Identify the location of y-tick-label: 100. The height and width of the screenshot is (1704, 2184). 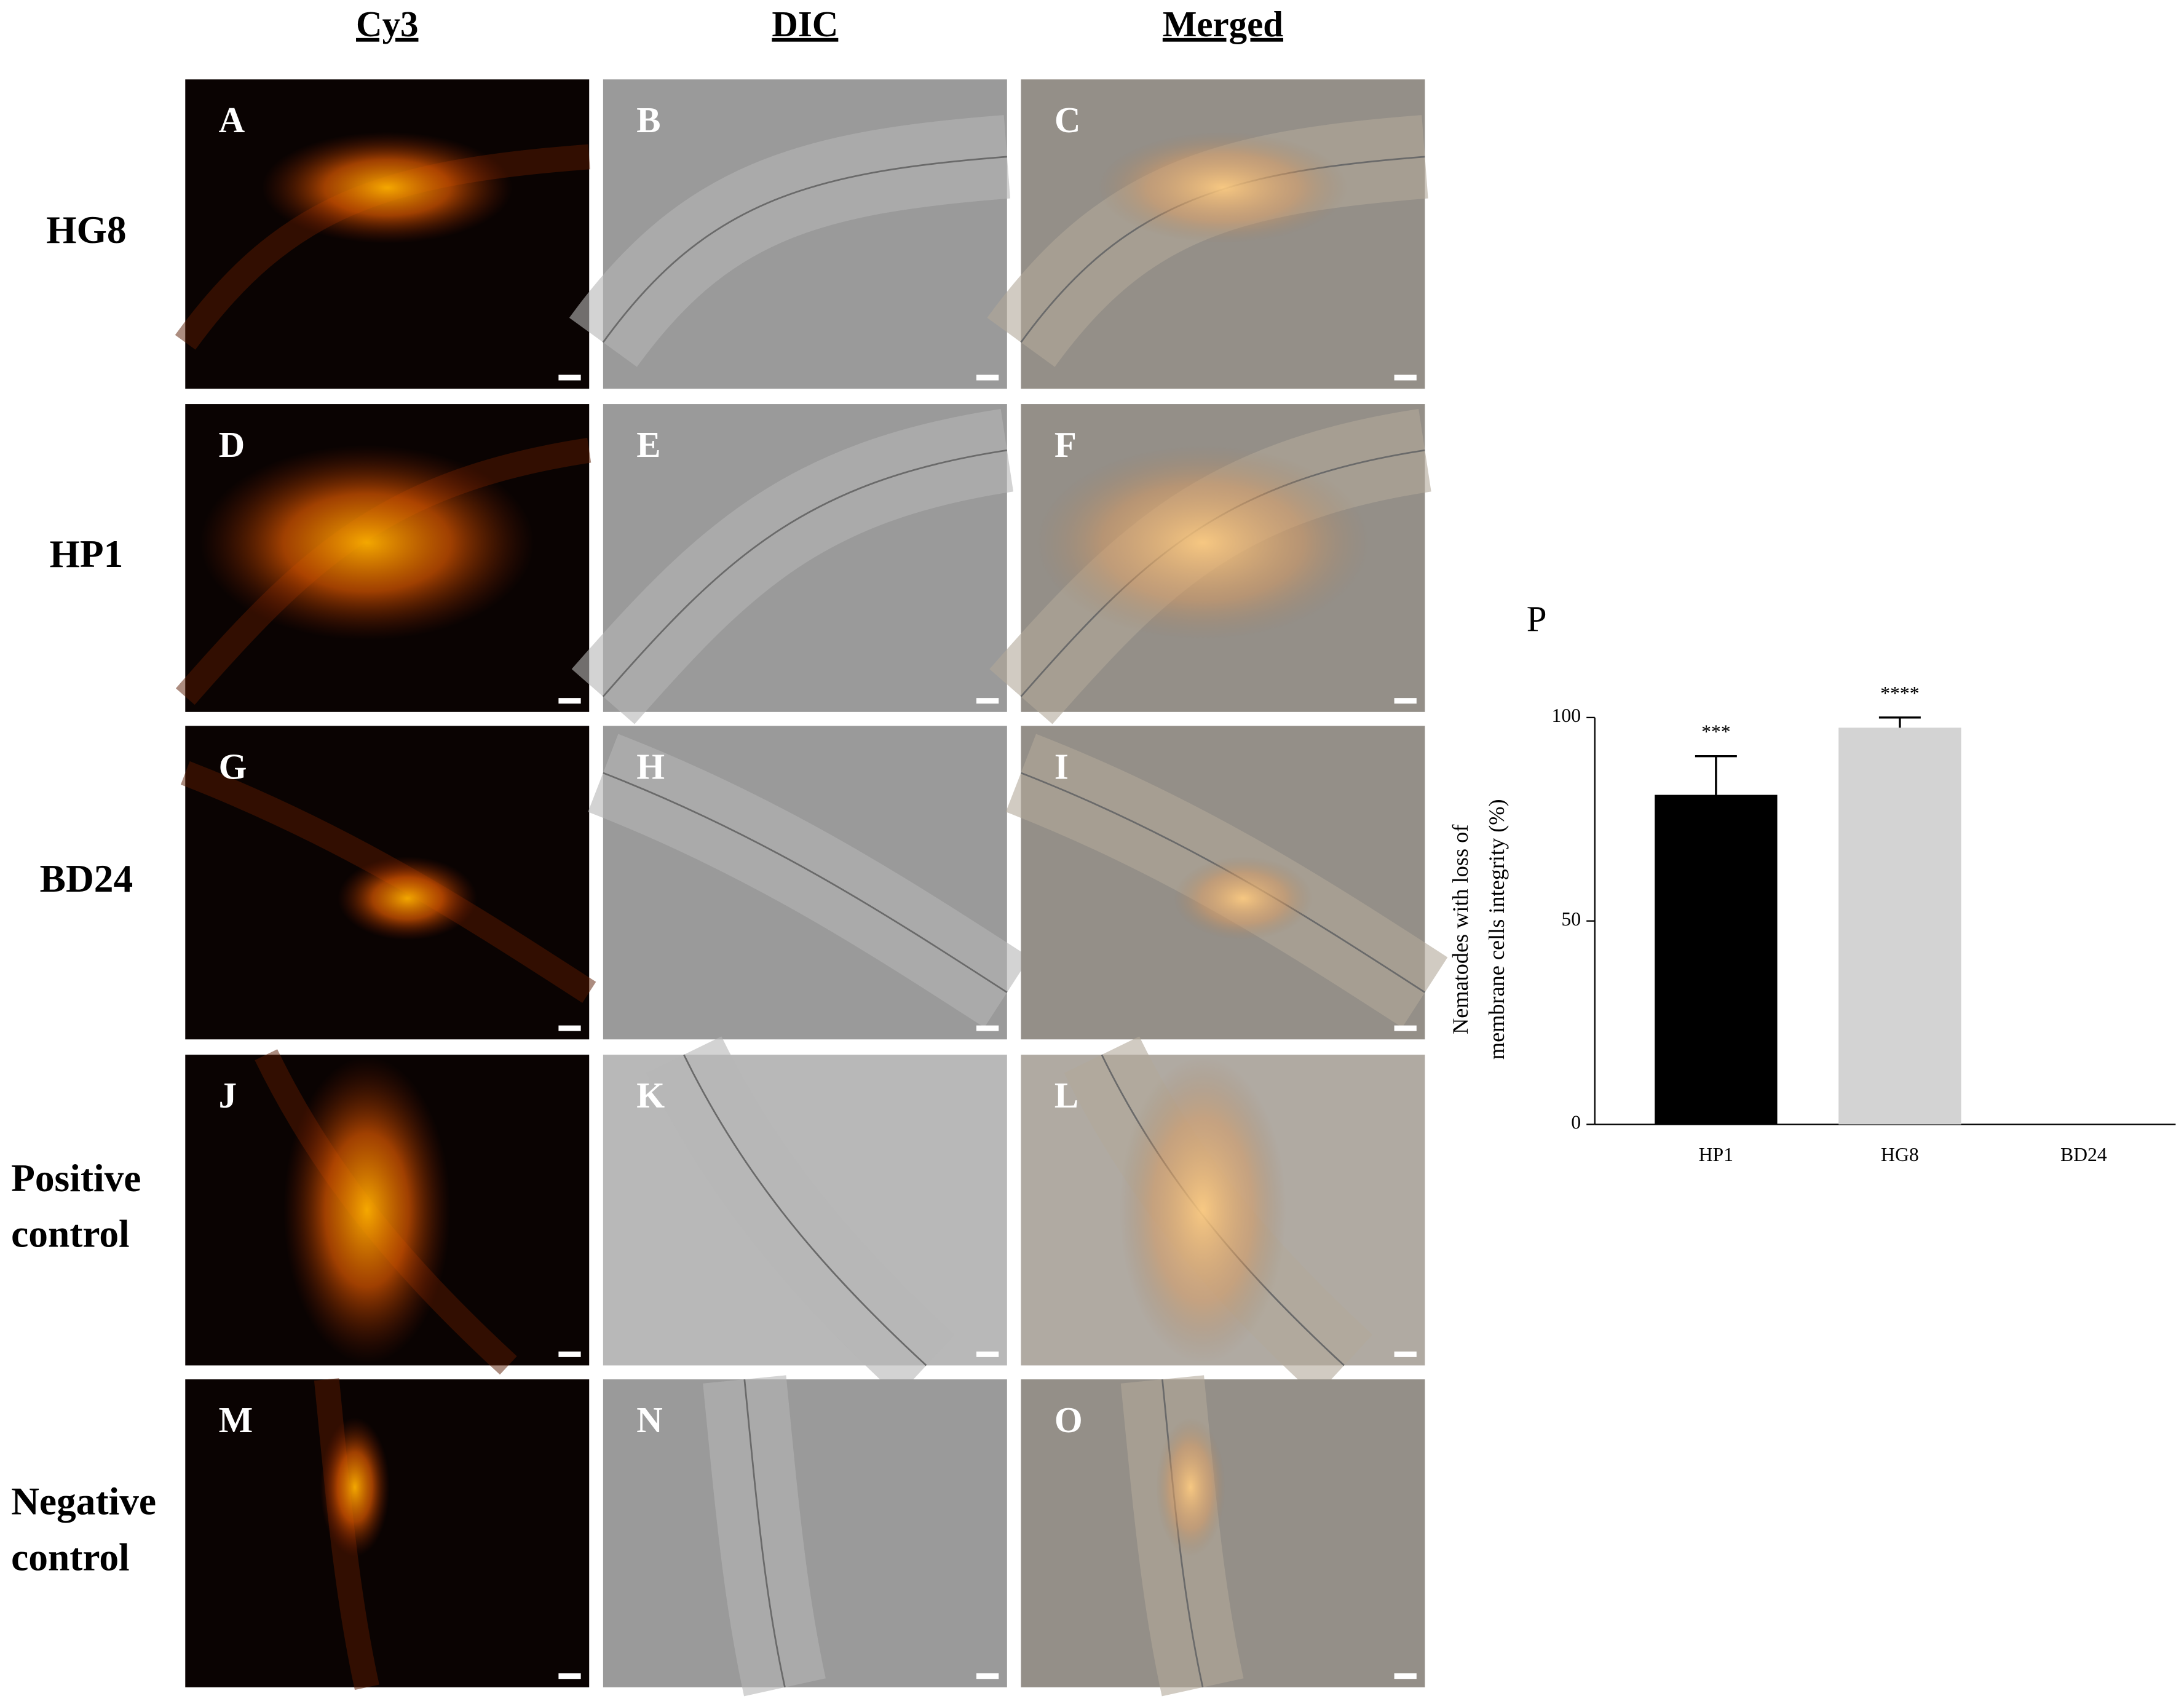
(1567, 715).